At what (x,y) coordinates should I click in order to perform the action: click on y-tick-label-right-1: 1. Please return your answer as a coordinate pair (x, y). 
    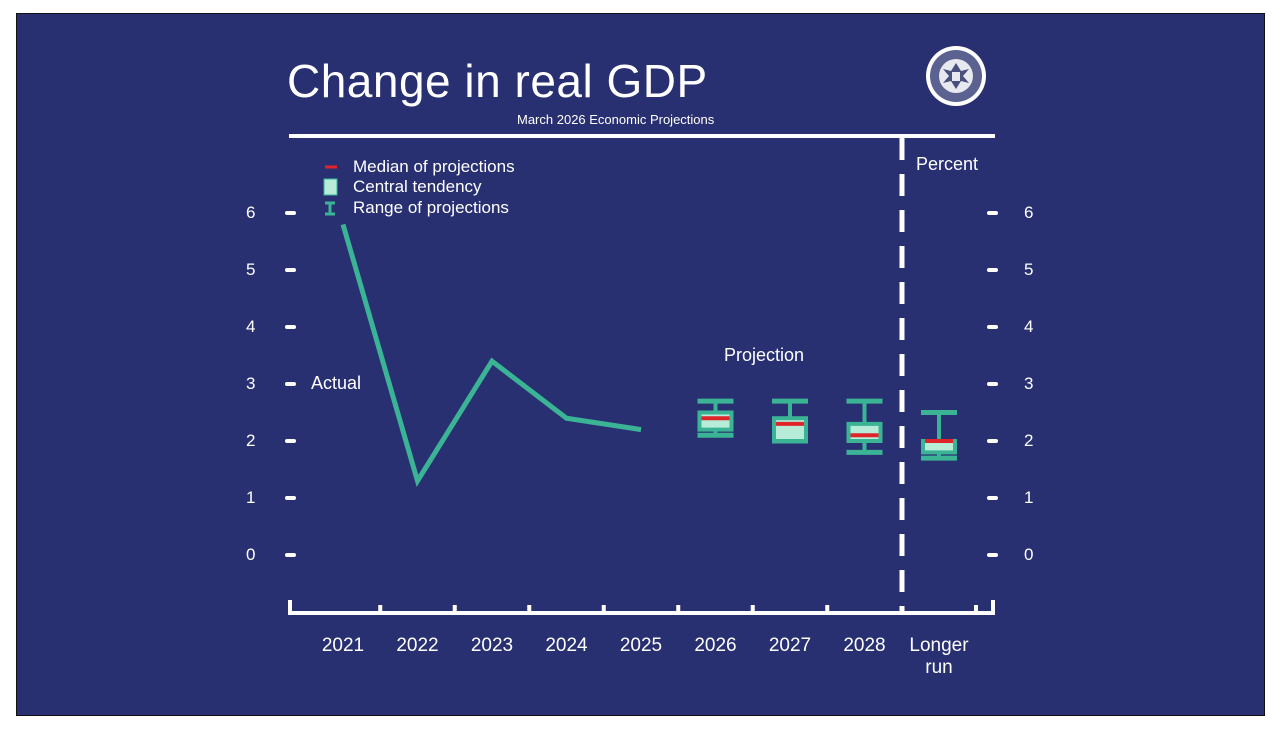
    Looking at the image, I should click on (1029, 497).